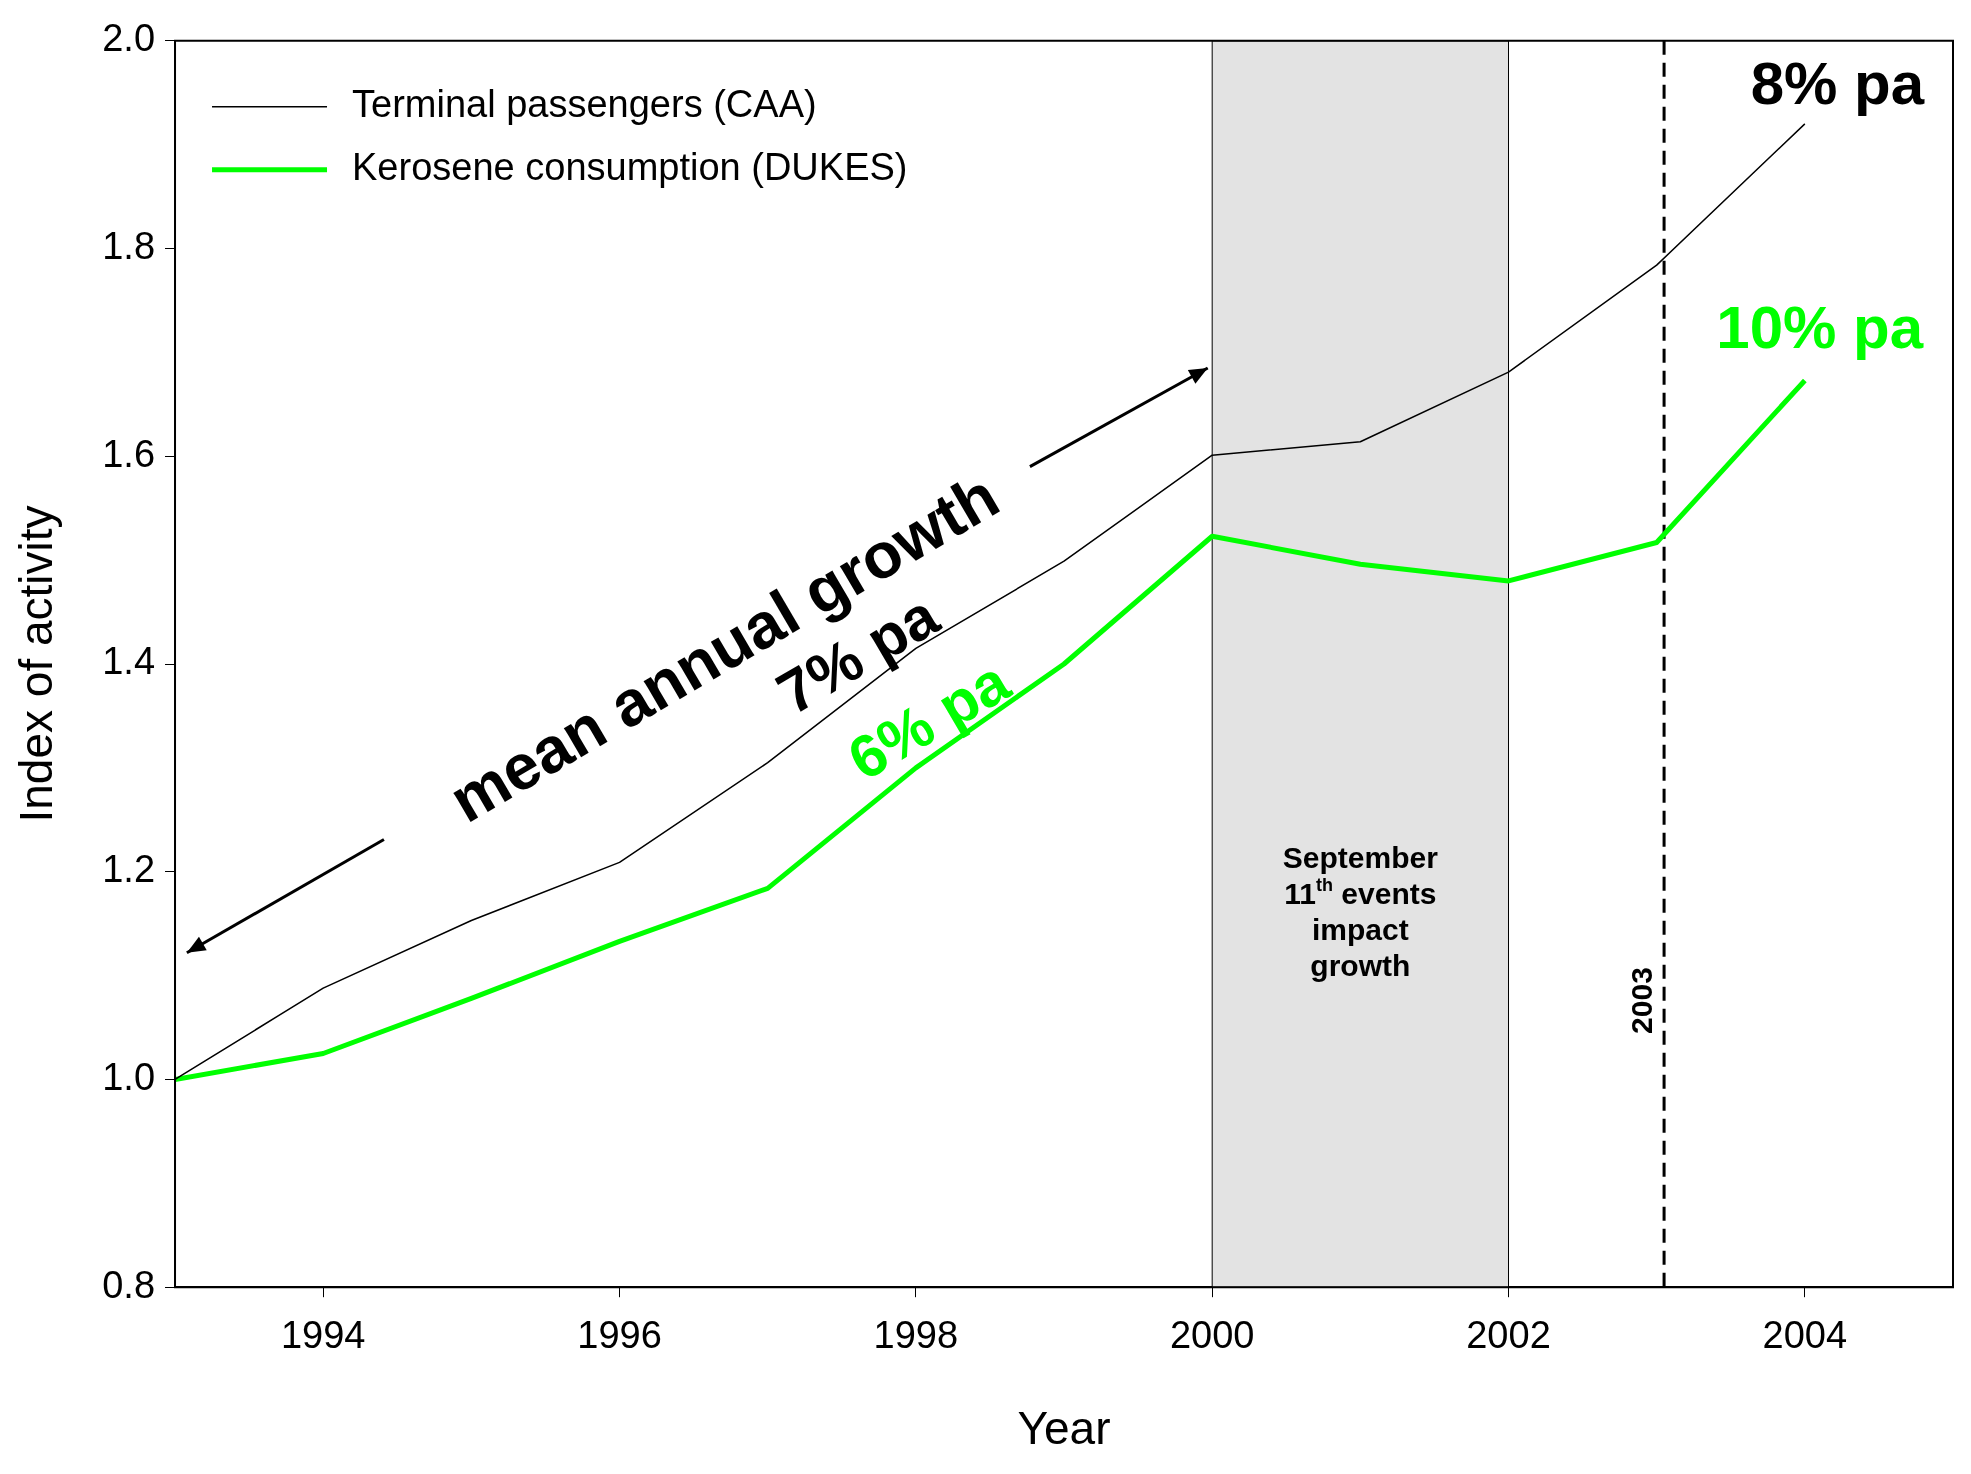  What do you see at coordinates (619, 1335) in the screenshot?
I see `x-tick-label: 1996` at bounding box center [619, 1335].